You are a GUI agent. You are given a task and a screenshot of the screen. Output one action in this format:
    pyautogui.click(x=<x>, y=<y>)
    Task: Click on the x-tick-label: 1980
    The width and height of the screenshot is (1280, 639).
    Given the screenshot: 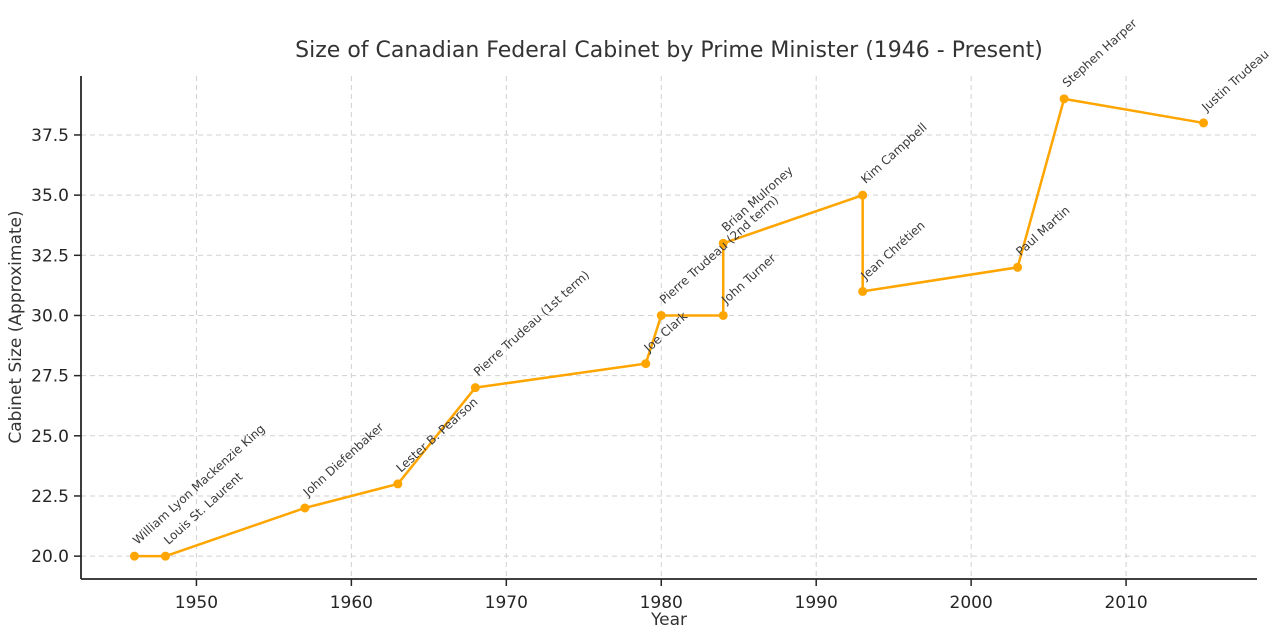 What is the action you would take?
    pyautogui.click(x=661, y=603)
    